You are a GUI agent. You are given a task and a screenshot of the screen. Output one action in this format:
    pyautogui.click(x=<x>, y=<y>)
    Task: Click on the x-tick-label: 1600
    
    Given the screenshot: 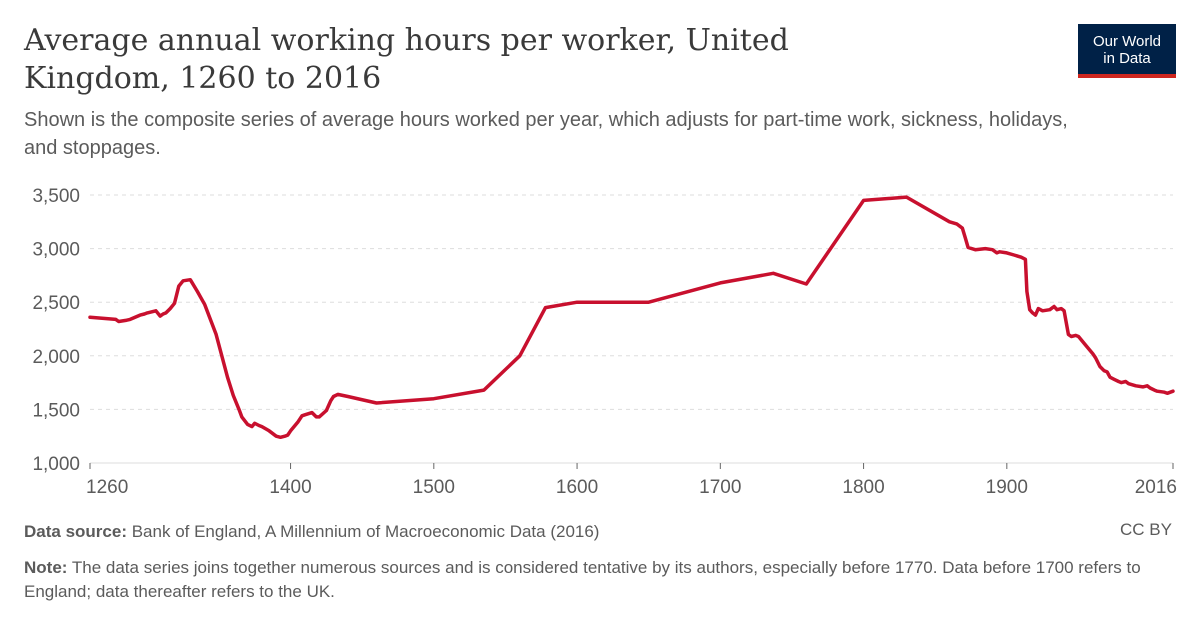 What is the action you would take?
    pyautogui.click(x=577, y=487)
    